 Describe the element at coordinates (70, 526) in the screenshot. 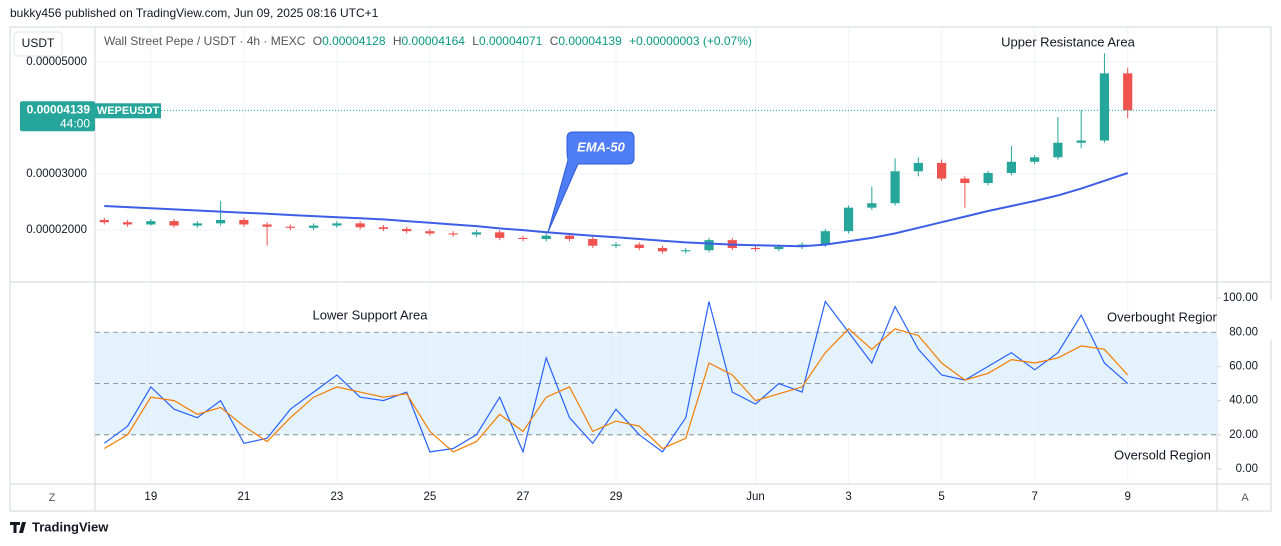

I see `brand-name: TradingView` at that location.